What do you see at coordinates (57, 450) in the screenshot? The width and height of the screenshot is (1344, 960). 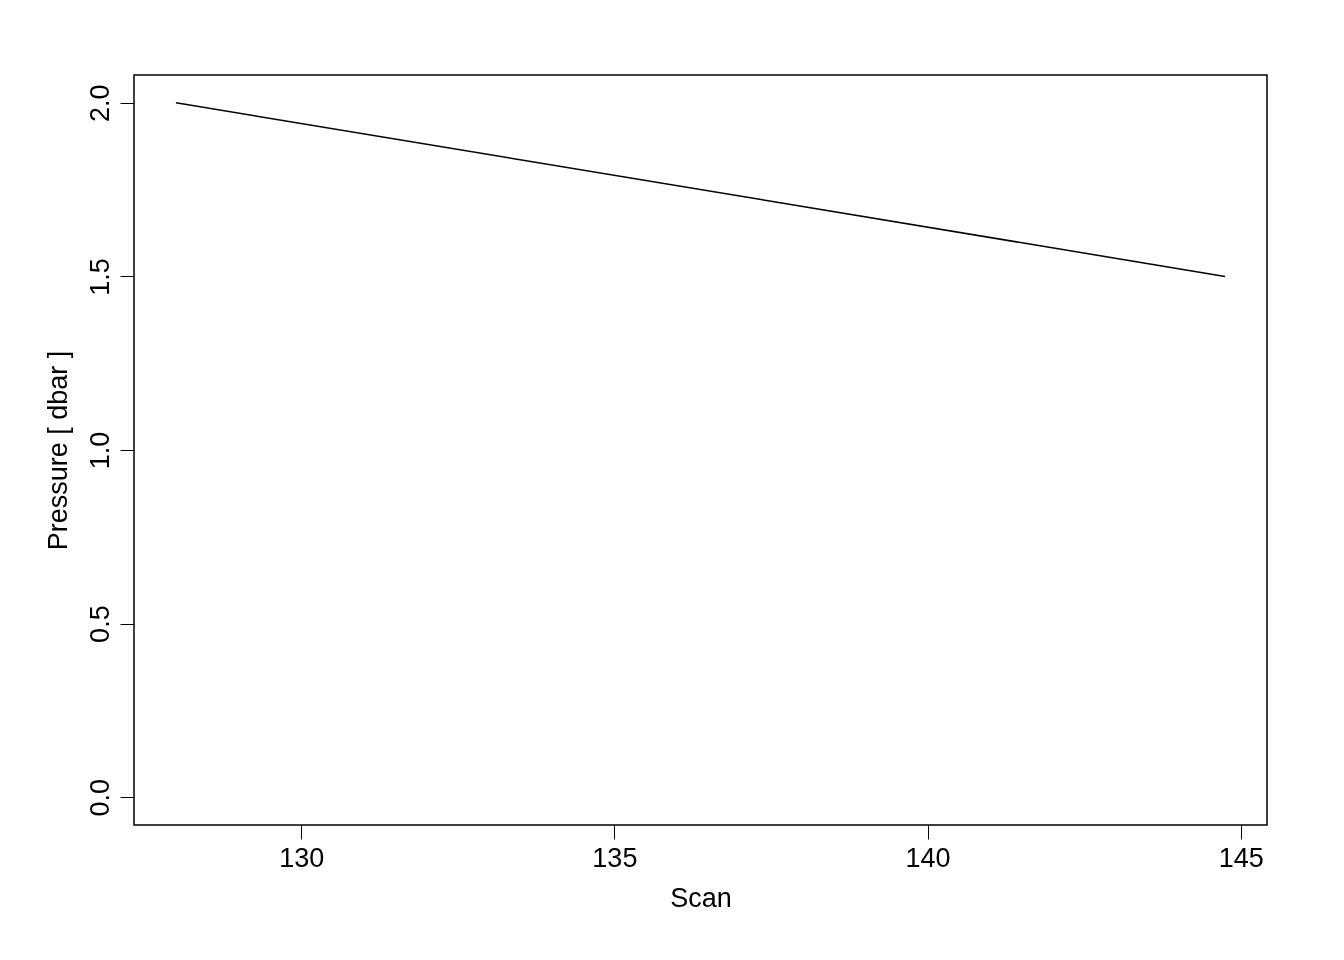 I see `y-axis-title: Pressure [ dbar ]` at bounding box center [57, 450].